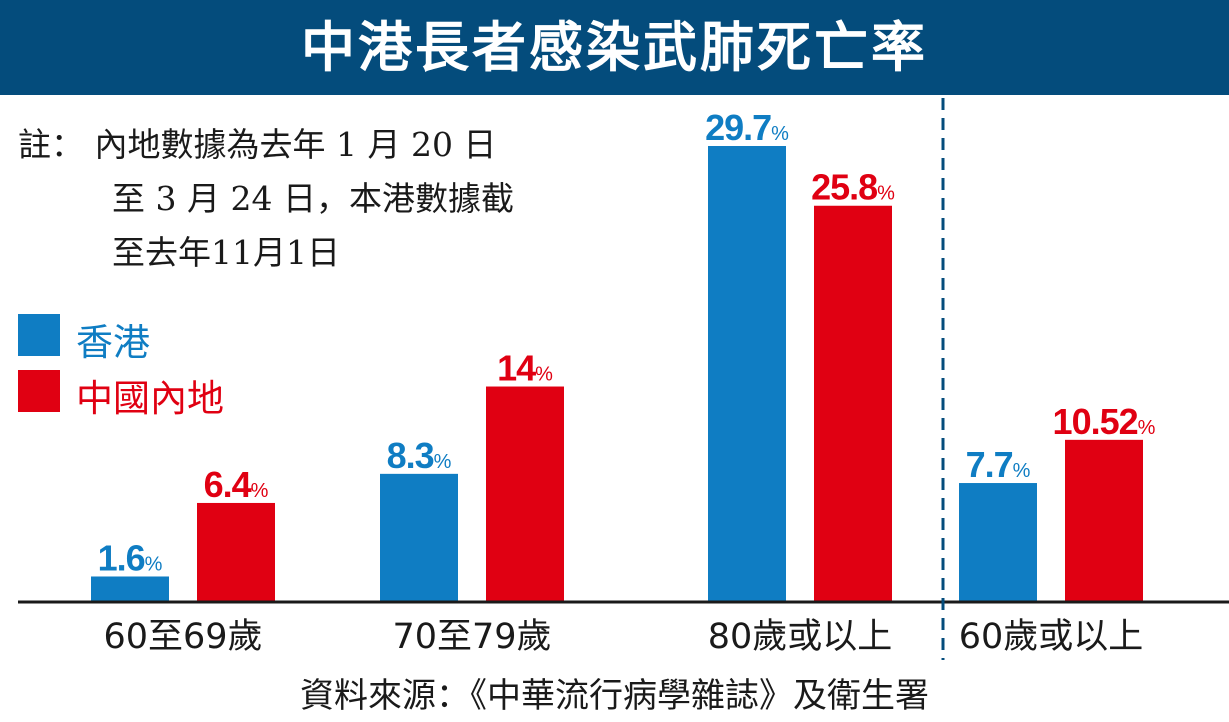  I want to click on x-tick-label-0: 60至69歲, so click(182, 637).